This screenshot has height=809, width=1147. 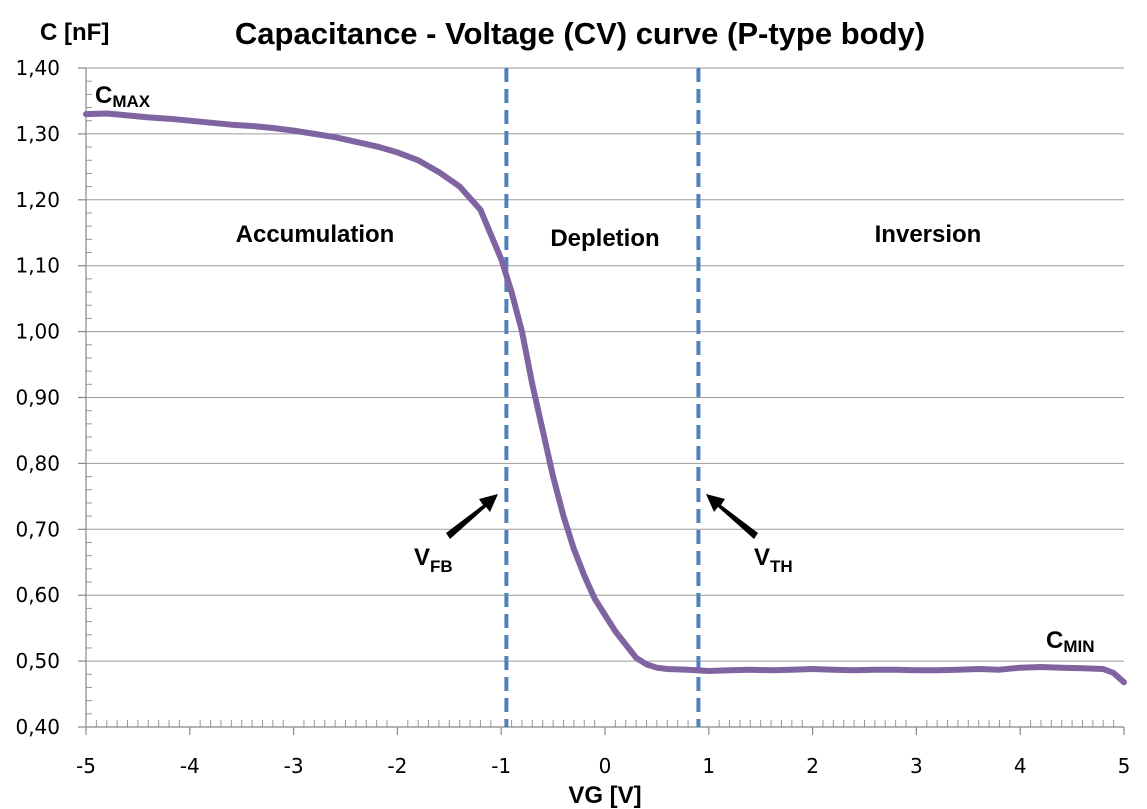 What do you see at coordinates (397, 766) in the screenshot?
I see `x-tick-label: -2` at bounding box center [397, 766].